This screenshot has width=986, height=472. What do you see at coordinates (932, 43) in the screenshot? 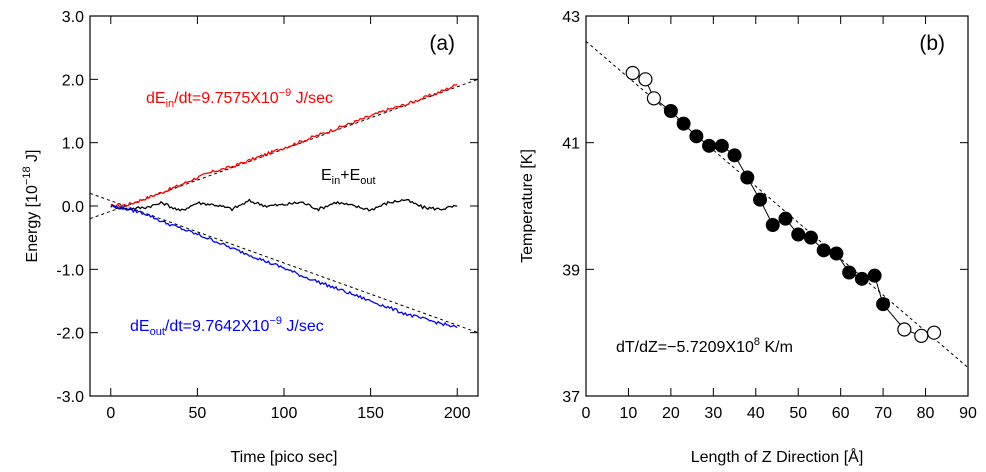
I see `panel-b-label: (b)` at bounding box center [932, 43].